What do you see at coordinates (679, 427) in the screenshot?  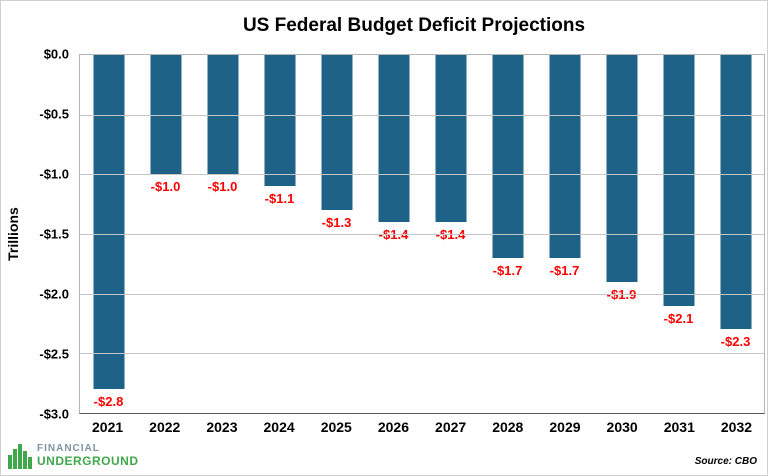 I see `x-tick-label: 2031` at bounding box center [679, 427].